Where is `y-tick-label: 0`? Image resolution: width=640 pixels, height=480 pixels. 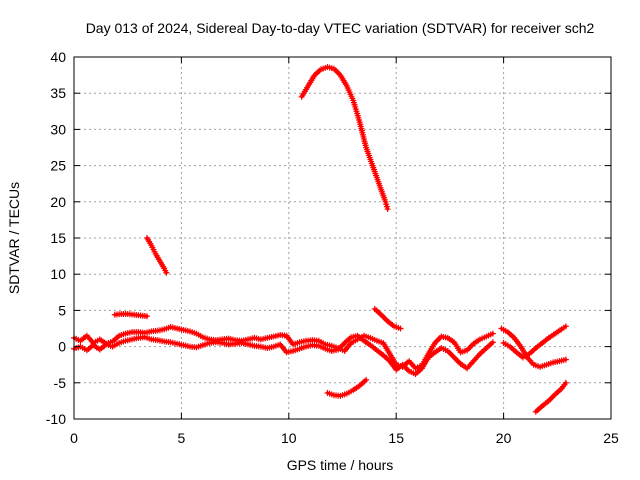 y-tick-label: 0 is located at coordinates (62, 347).